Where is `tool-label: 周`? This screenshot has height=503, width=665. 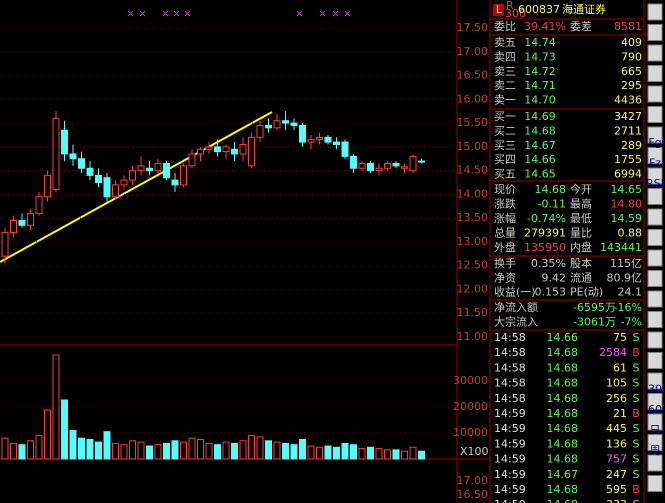
tool-label: 周 is located at coordinates (655, 450).